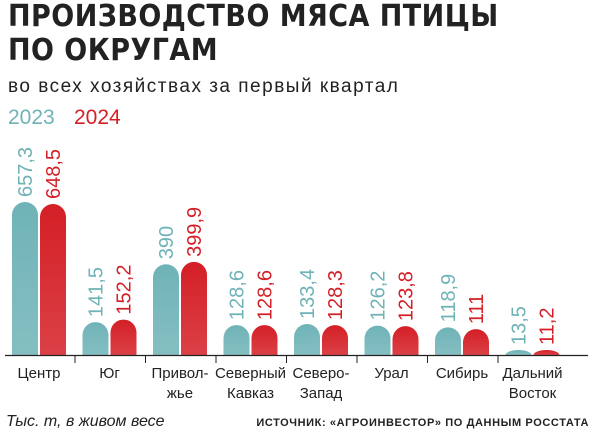 This screenshot has height=435, width=595. I want to click on category-label: Северный, so click(250, 373).